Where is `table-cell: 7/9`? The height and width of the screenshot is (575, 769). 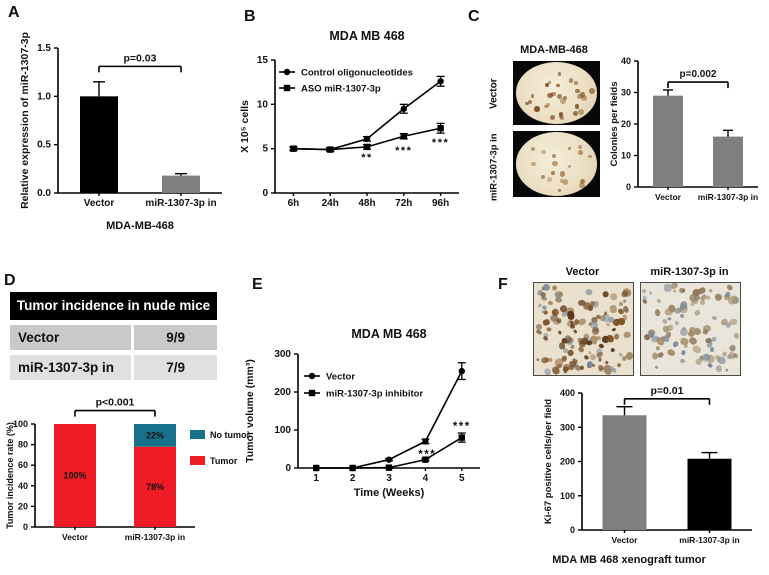 table-cell: 7/9 is located at coordinates (175, 367).